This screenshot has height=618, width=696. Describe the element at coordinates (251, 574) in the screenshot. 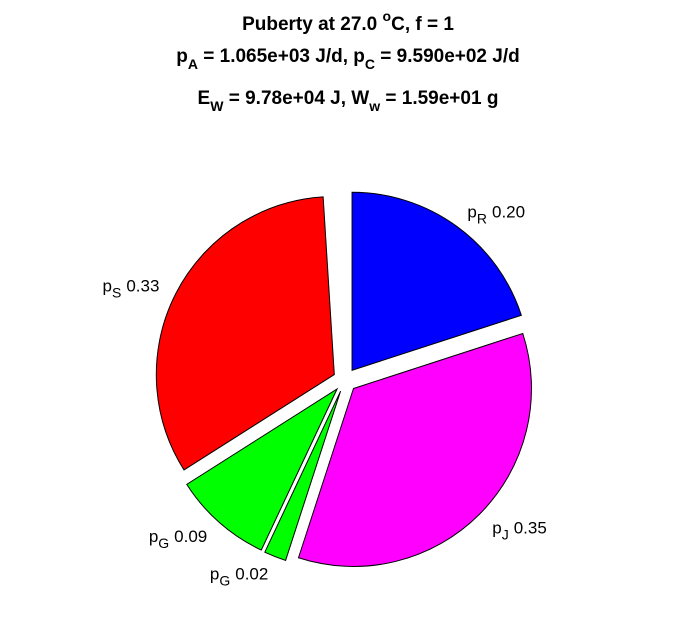

I see `label-value: 0.02` at that location.